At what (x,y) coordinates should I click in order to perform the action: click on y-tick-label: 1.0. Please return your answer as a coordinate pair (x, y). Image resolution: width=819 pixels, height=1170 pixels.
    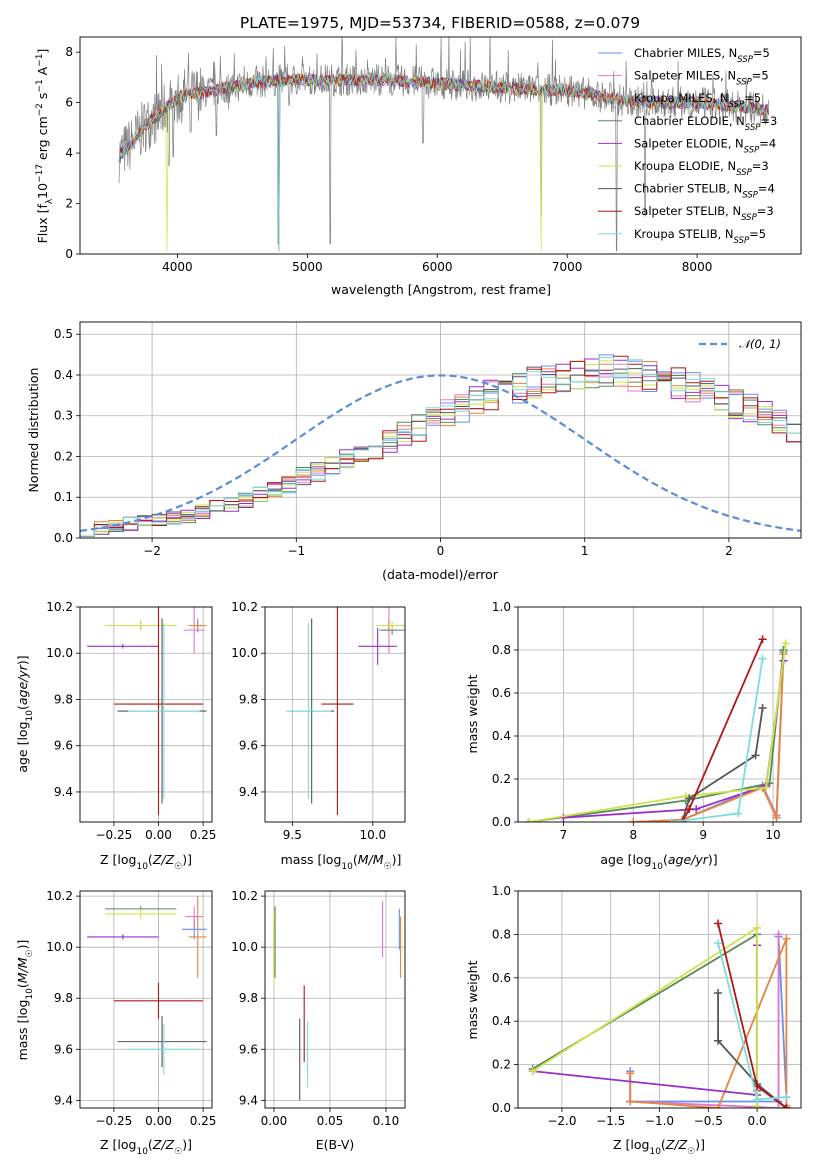
    Looking at the image, I should click on (501, 607).